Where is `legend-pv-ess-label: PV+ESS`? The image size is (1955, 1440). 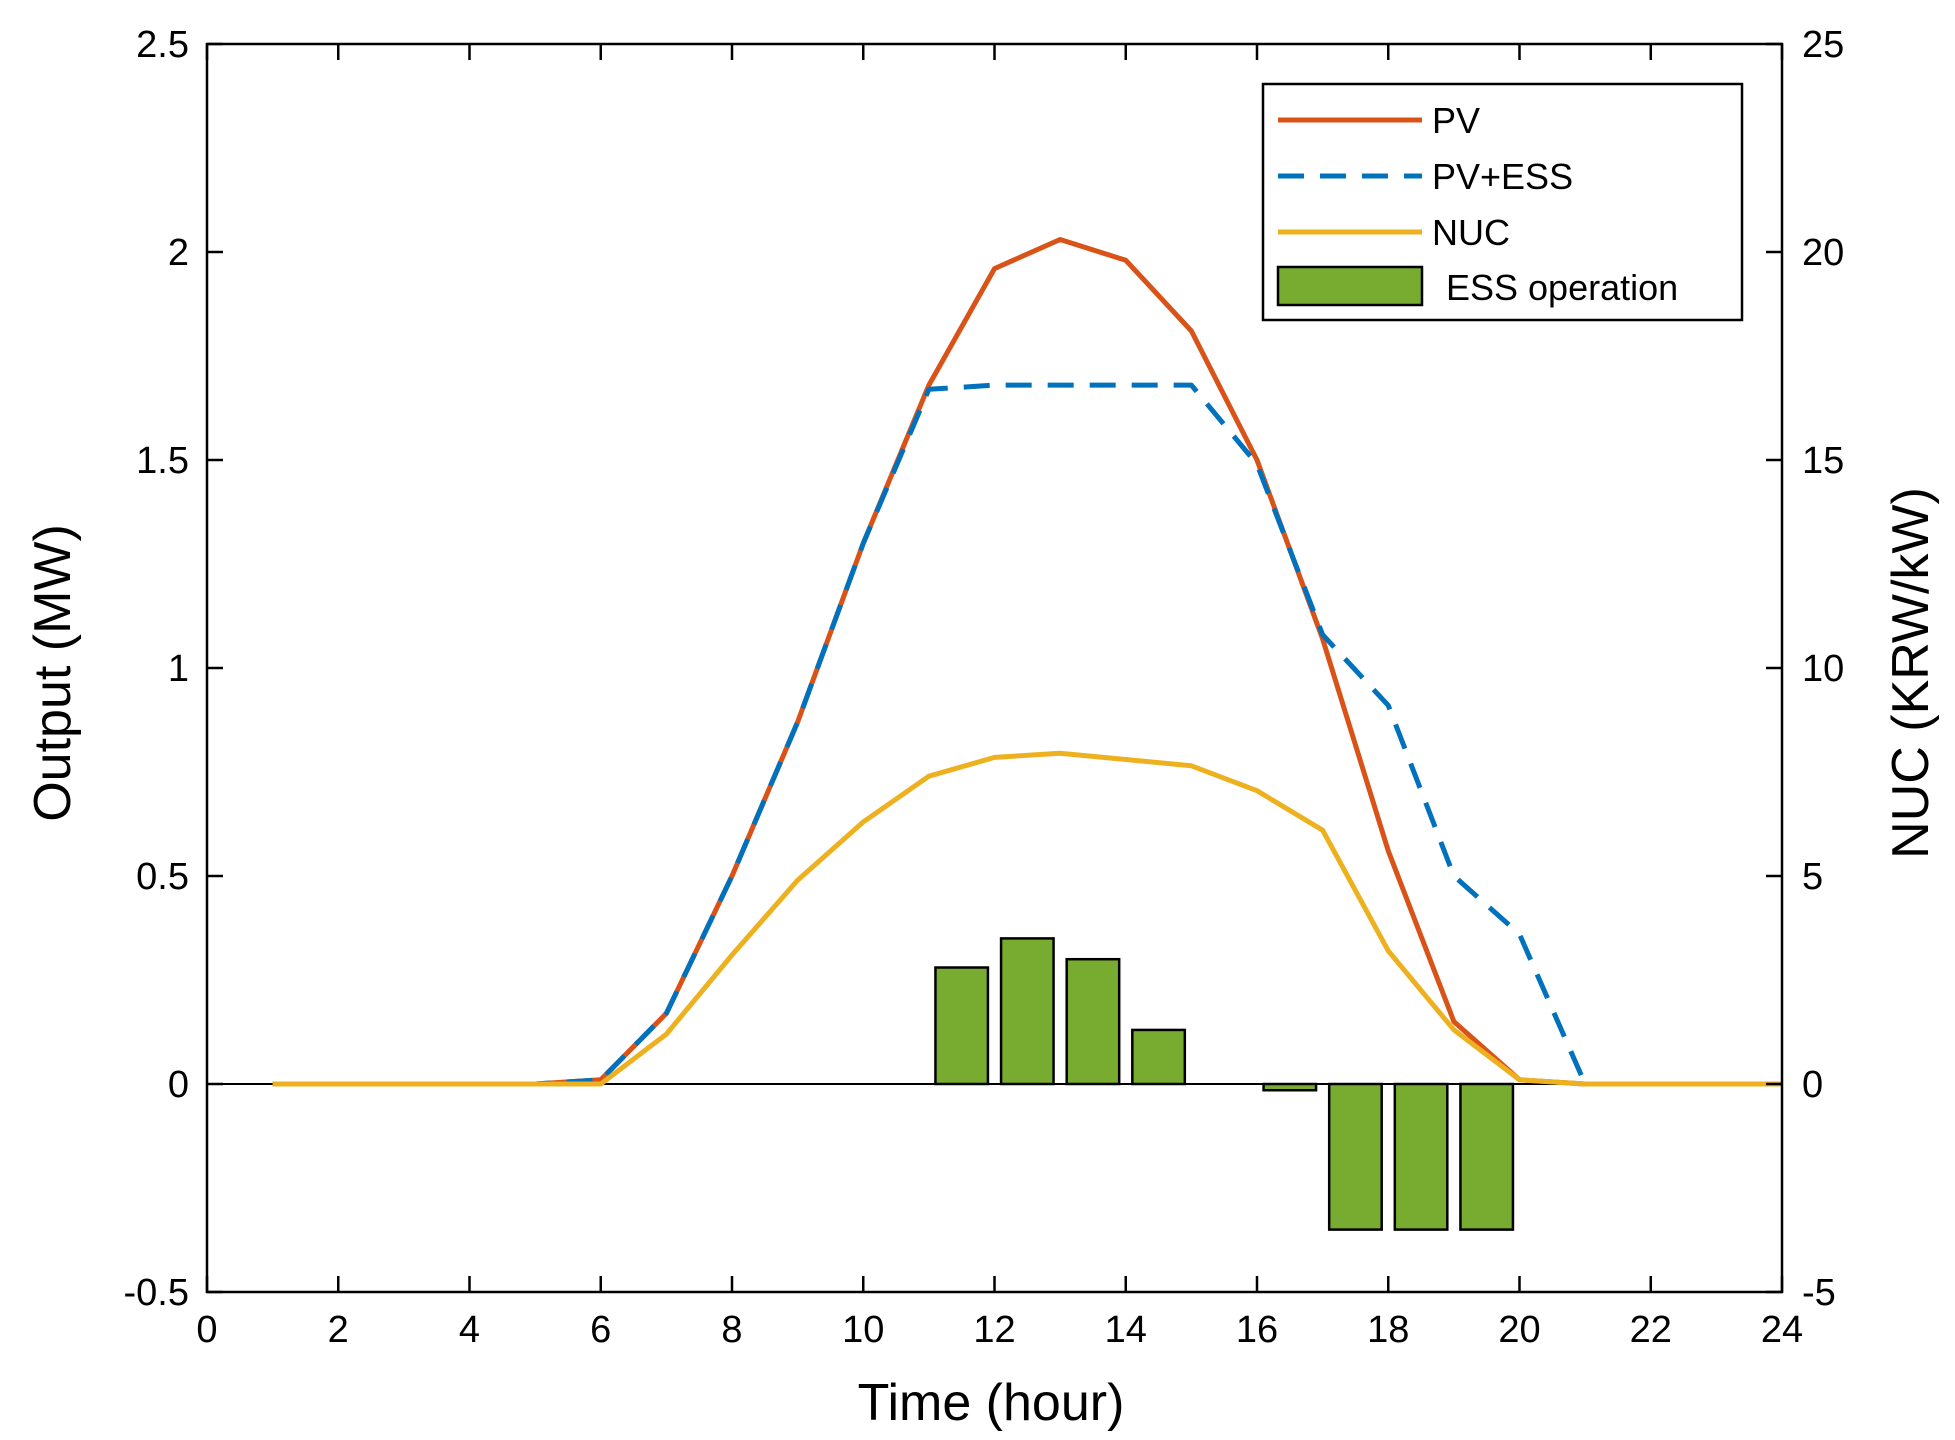
legend-pv-ess-label: PV+ESS is located at coordinates (1502, 176).